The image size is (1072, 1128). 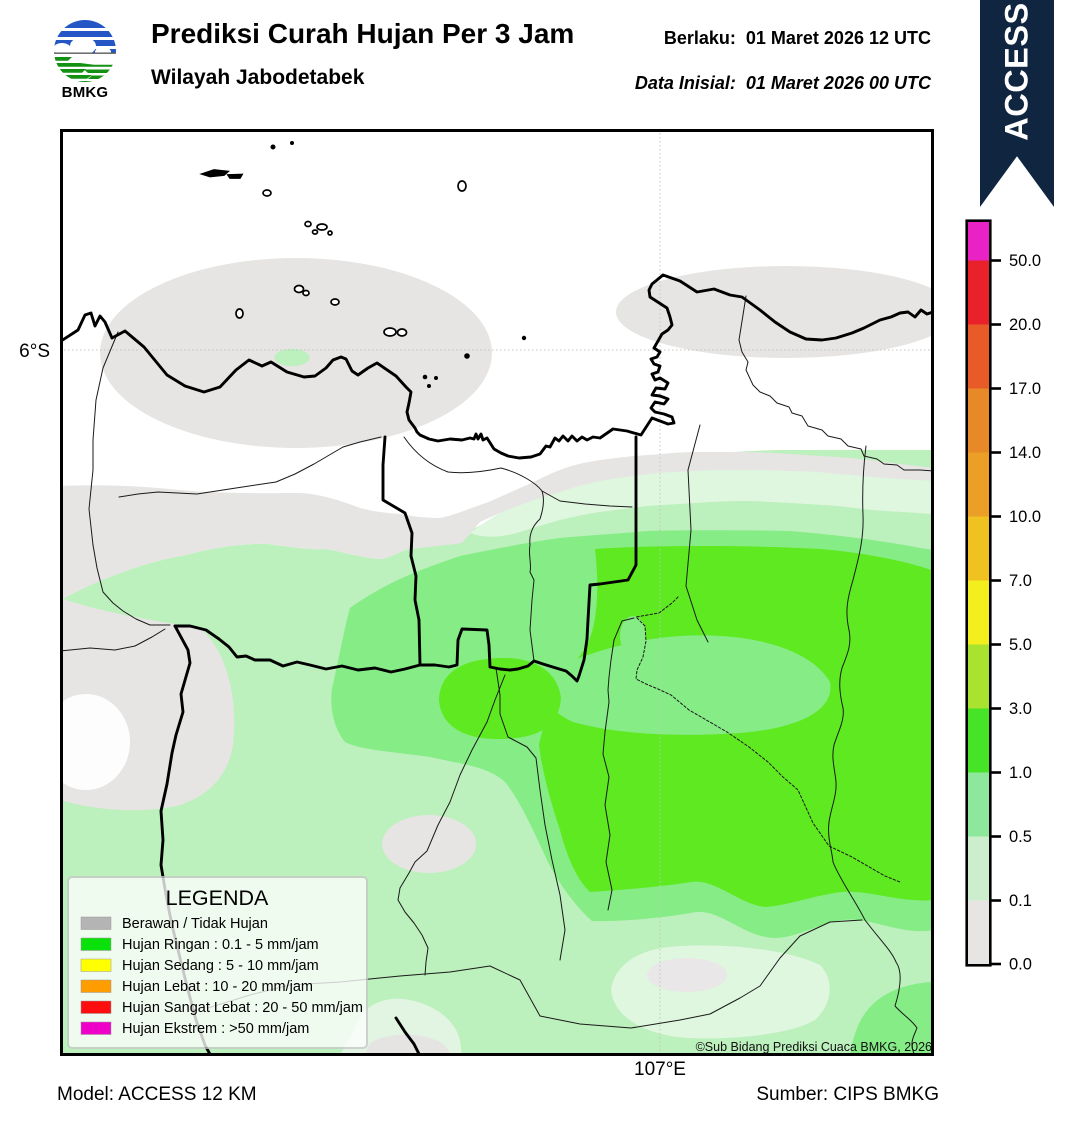 What do you see at coordinates (217, 987) in the screenshot?
I see `svg-text: Hujan Lebat : 10 - 20 mm/jam` at bounding box center [217, 987].